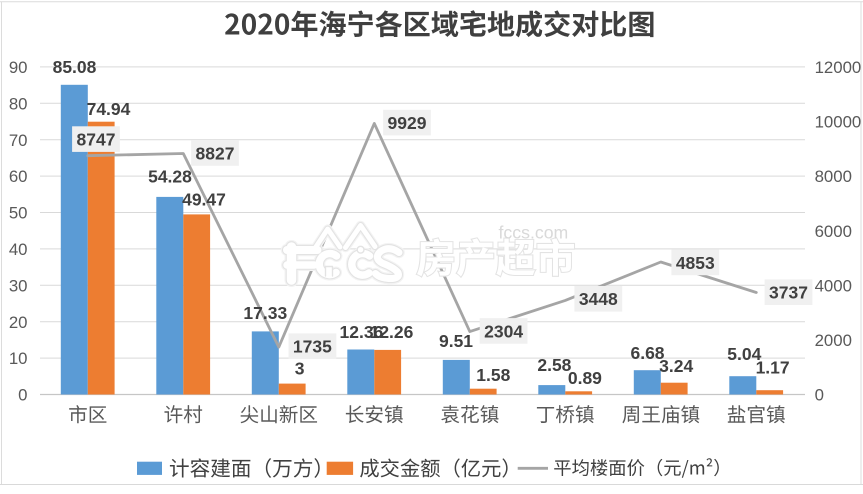  Describe the element at coordinates (744, 354) in the screenshot. I see `svg-text: 5.04` at that location.